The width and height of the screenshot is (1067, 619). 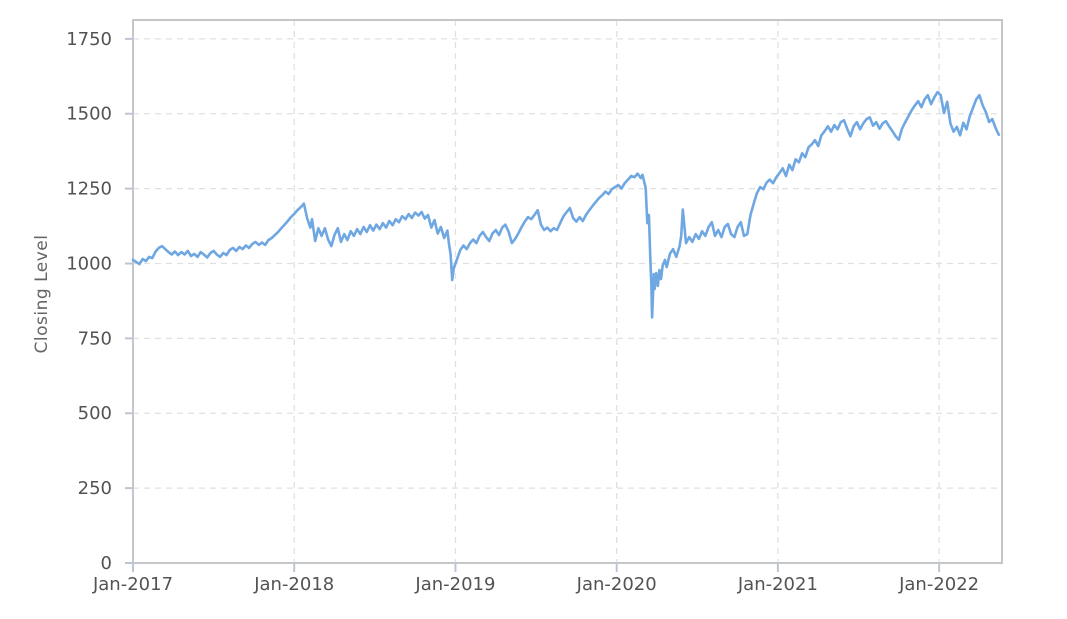 What do you see at coordinates (454, 584) in the screenshot?
I see `x-tick-label: Jan-2019` at bounding box center [454, 584].